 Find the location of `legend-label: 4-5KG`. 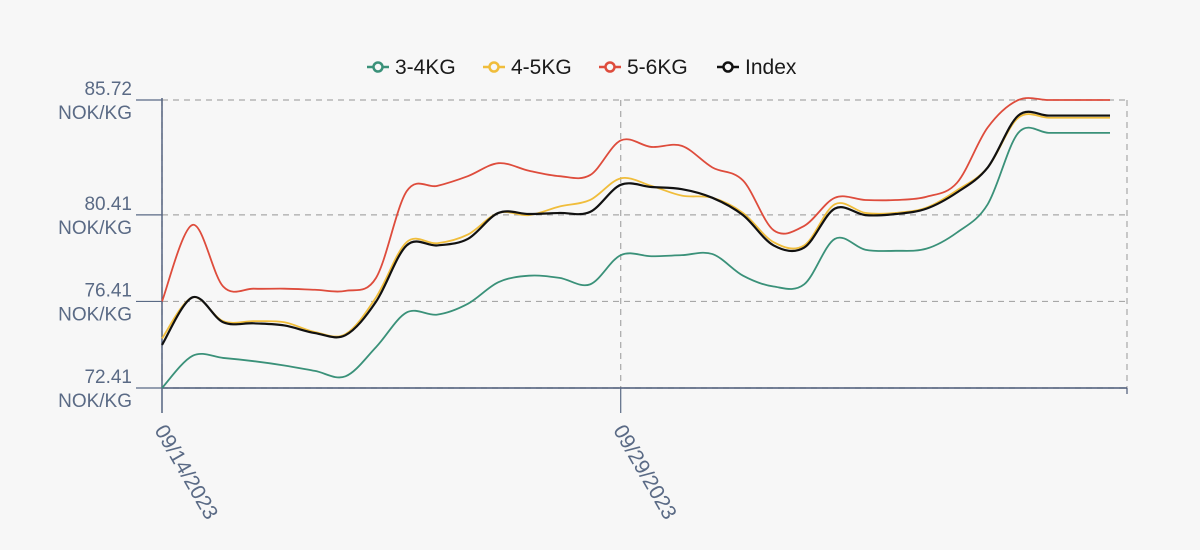

legend-label: 4-5KG is located at coordinates (541, 67).